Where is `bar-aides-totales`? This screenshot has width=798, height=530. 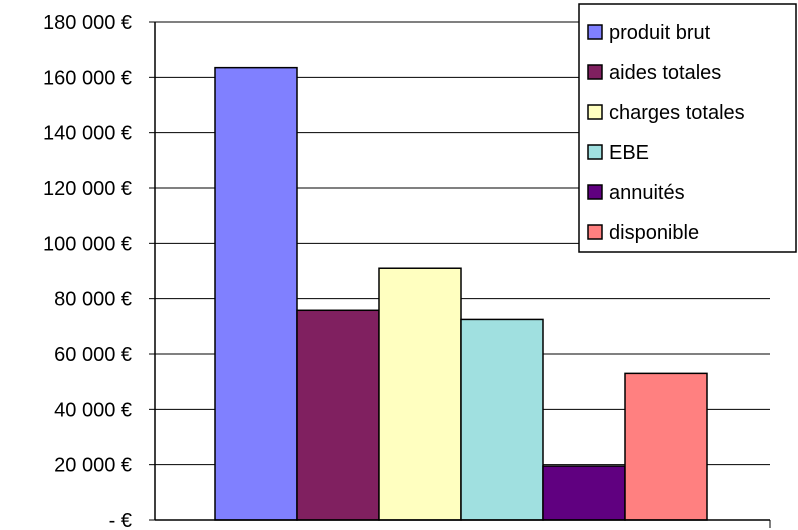
bar-aides-totales is located at coordinates (338, 415).